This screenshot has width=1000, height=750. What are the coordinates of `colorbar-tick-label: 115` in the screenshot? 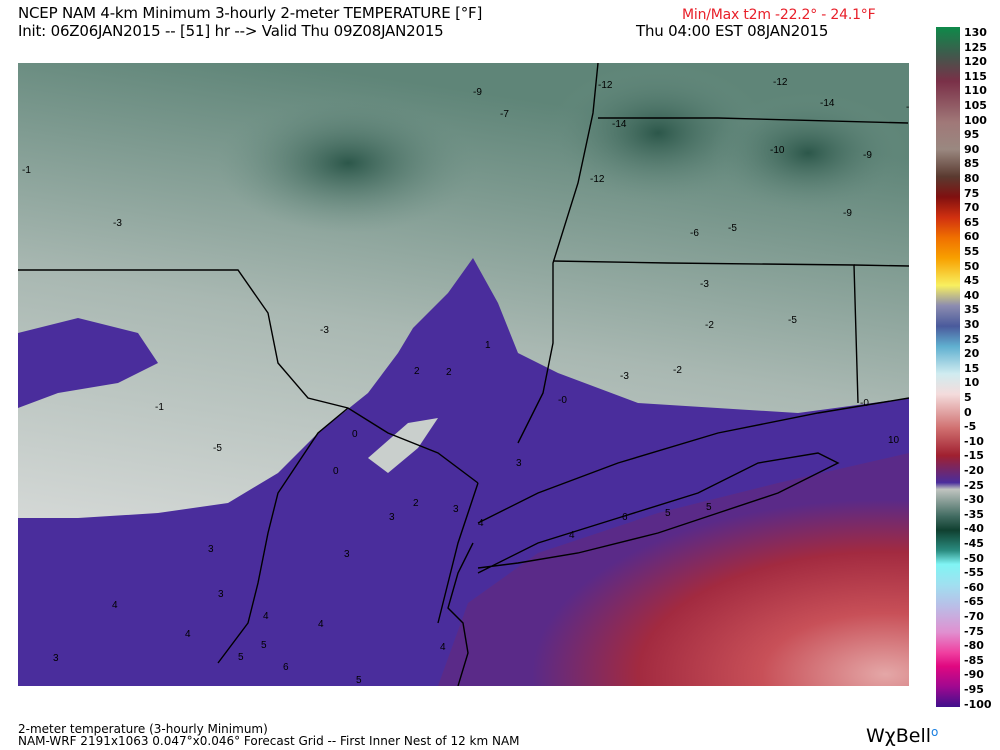 It's located at (975, 76).